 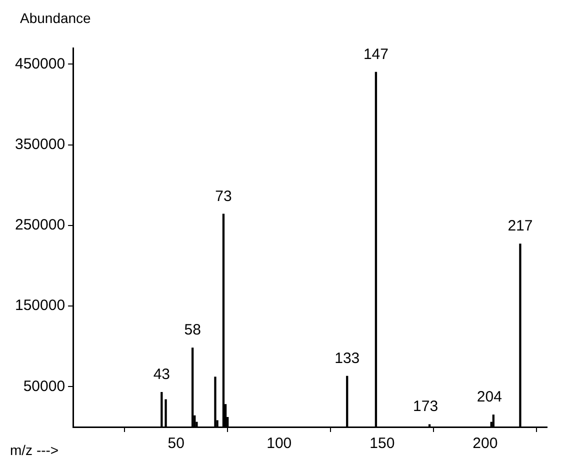 I want to click on y-tick-label: 50000, so click(x=44, y=386).